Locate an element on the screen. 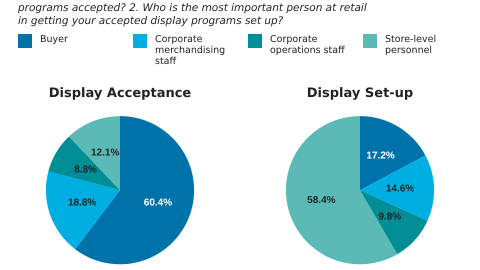 The image size is (480, 270). data-label: 60.4% is located at coordinates (158, 202).